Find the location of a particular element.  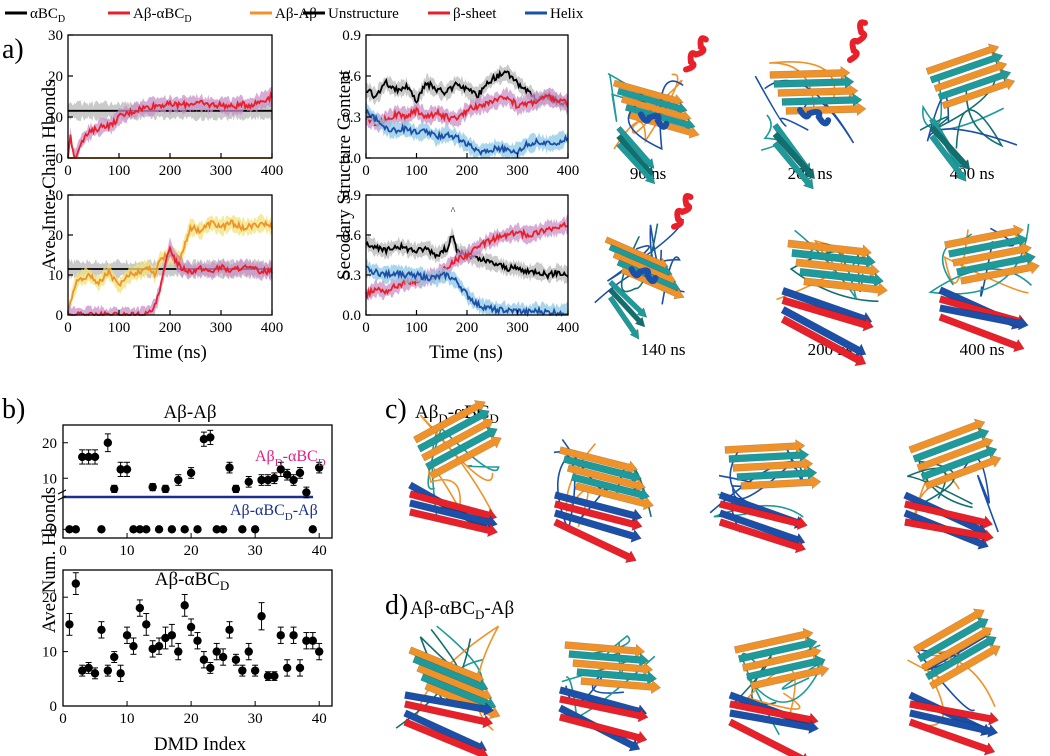

snapshot-7-strand-b0 is located at coordinates (598, 507).